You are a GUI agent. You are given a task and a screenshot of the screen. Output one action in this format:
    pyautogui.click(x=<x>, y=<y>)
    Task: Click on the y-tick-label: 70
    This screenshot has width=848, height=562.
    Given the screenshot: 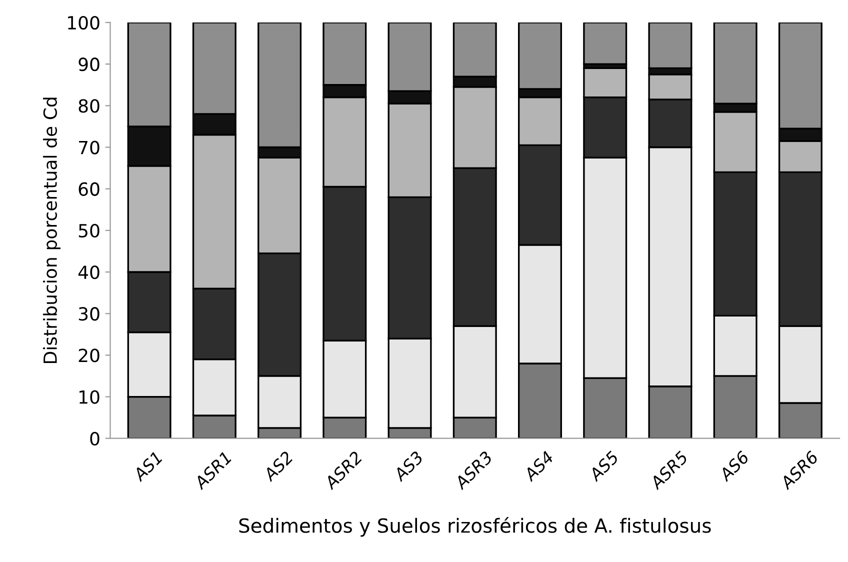 What is the action you would take?
    pyautogui.click(x=89, y=147)
    